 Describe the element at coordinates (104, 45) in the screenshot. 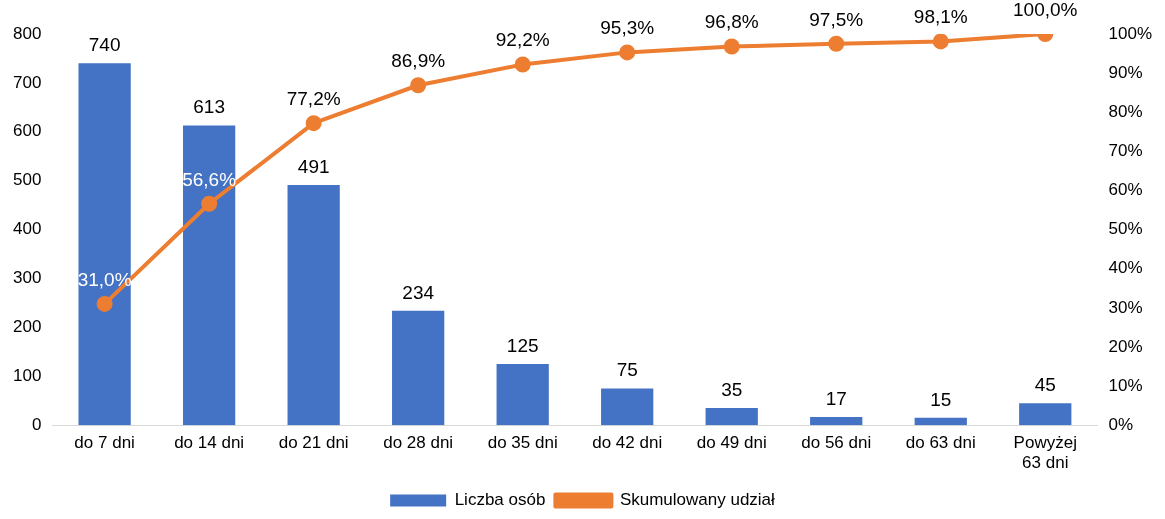

I see `data-label: 740` at that location.